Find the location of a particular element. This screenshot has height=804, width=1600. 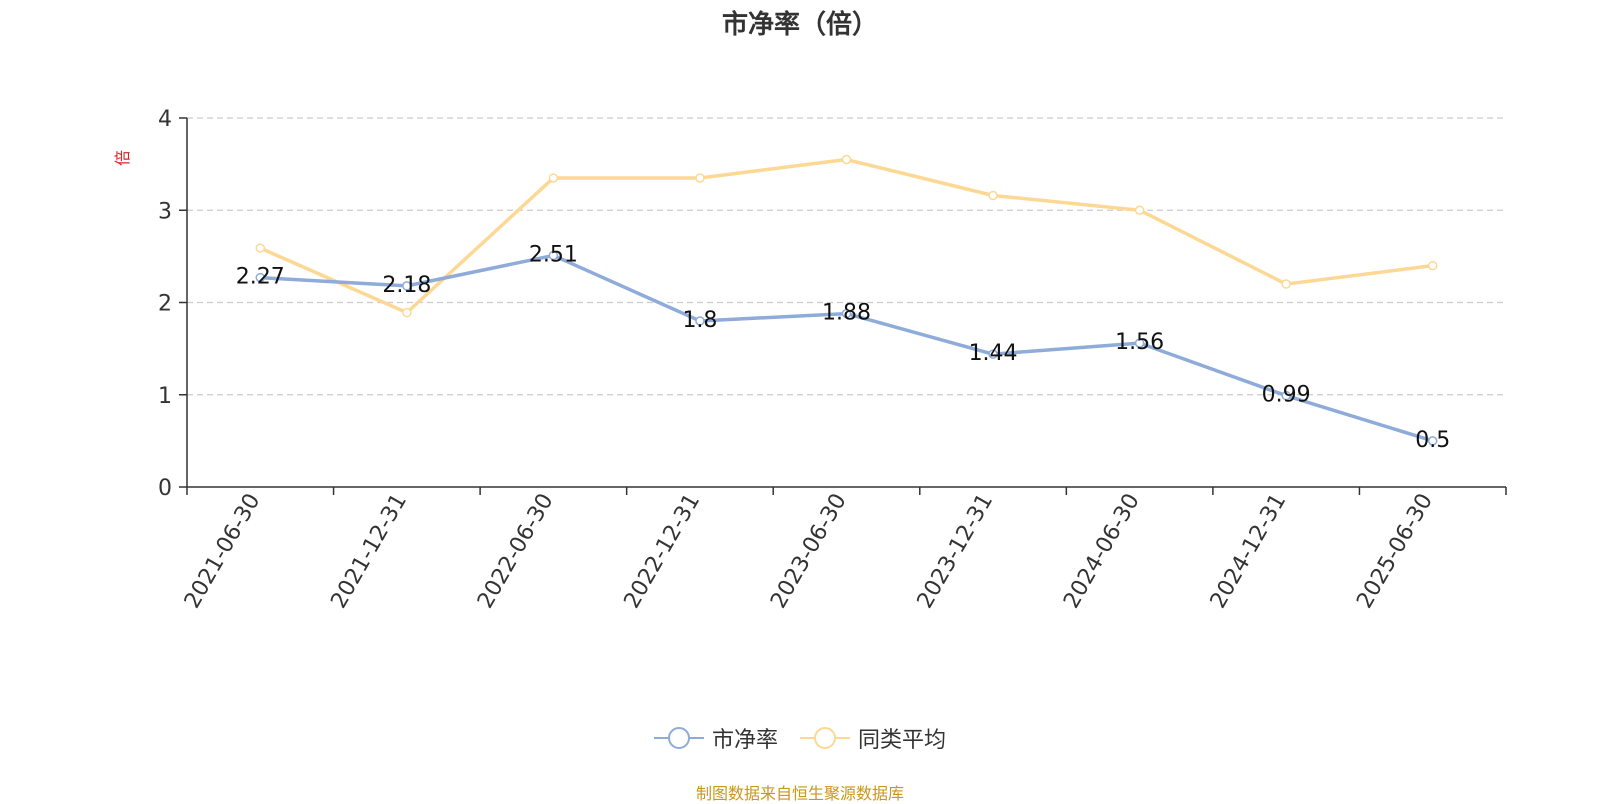

x-tick-label: 2024-06-30 is located at coordinates (1102, 551).